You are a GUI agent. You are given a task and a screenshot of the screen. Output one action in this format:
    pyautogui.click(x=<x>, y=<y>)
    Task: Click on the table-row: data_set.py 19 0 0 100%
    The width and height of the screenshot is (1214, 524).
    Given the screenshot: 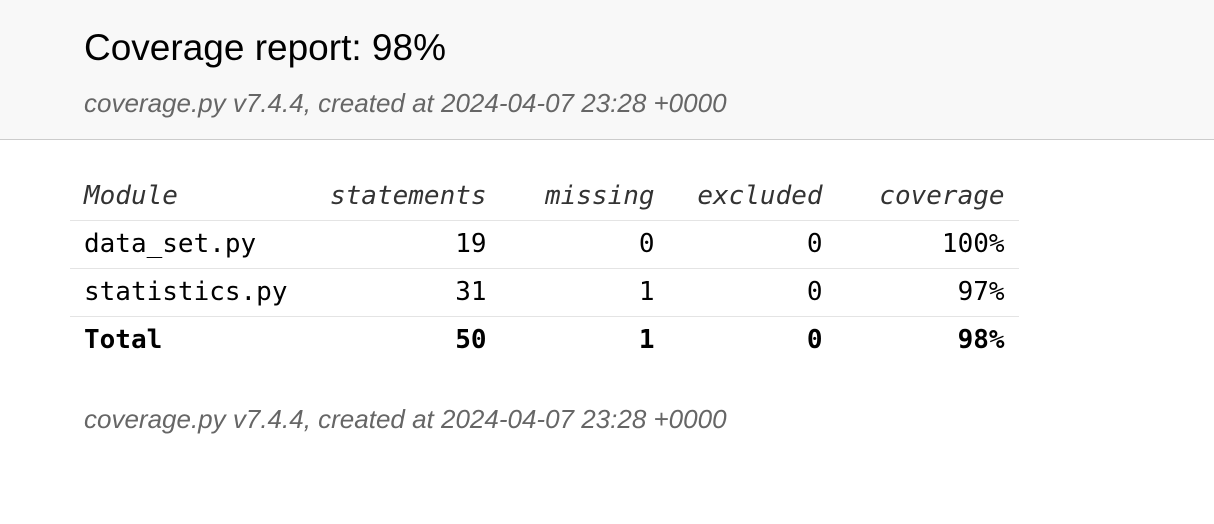 What is the action you would take?
    pyautogui.click(x=544, y=244)
    